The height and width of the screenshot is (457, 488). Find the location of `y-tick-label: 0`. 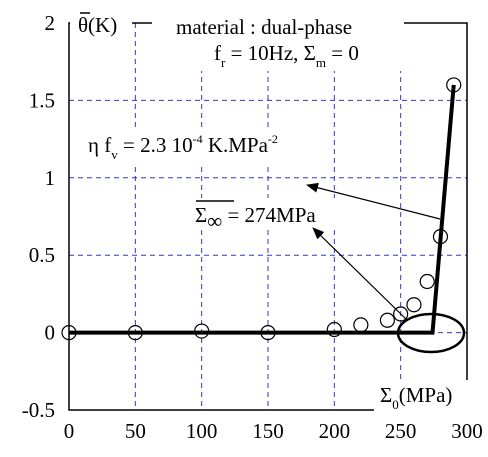

y-tick-label: 0 is located at coordinates (50, 333).